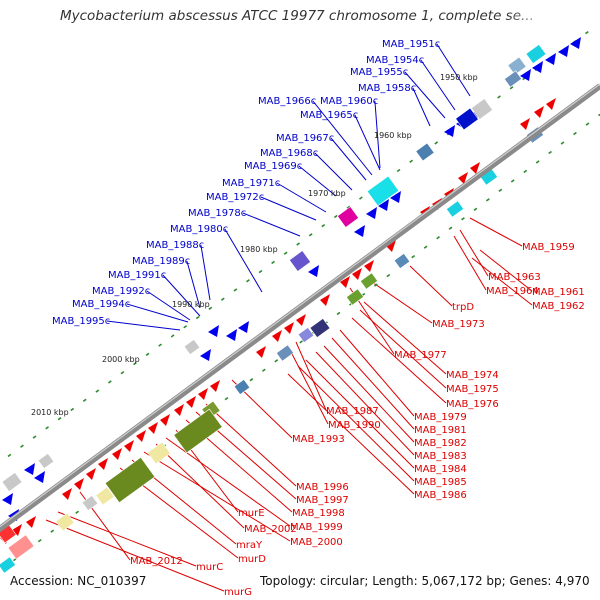 The width and height of the screenshot is (600, 600). Describe the element at coordinates (463, 307) in the screenshot. I see `reverse-gene-label: trpD` at that location.